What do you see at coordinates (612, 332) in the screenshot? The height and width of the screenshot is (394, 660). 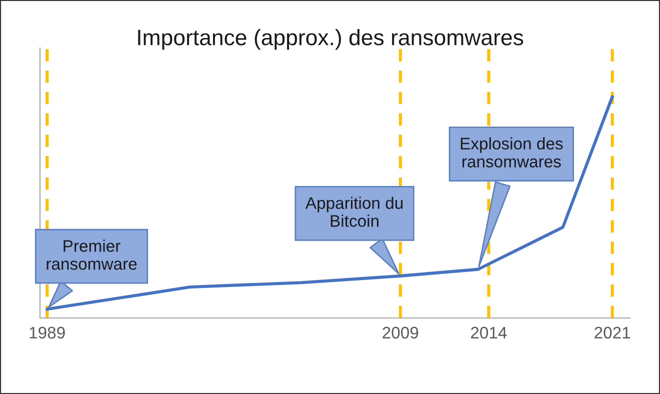 I see `x-tick-label: 2021` at bounding box center [612, 332].